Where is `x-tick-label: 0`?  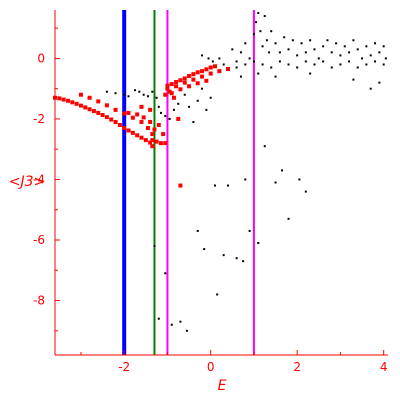 x-tick-label: 0 is located at coordinates (211, 367).